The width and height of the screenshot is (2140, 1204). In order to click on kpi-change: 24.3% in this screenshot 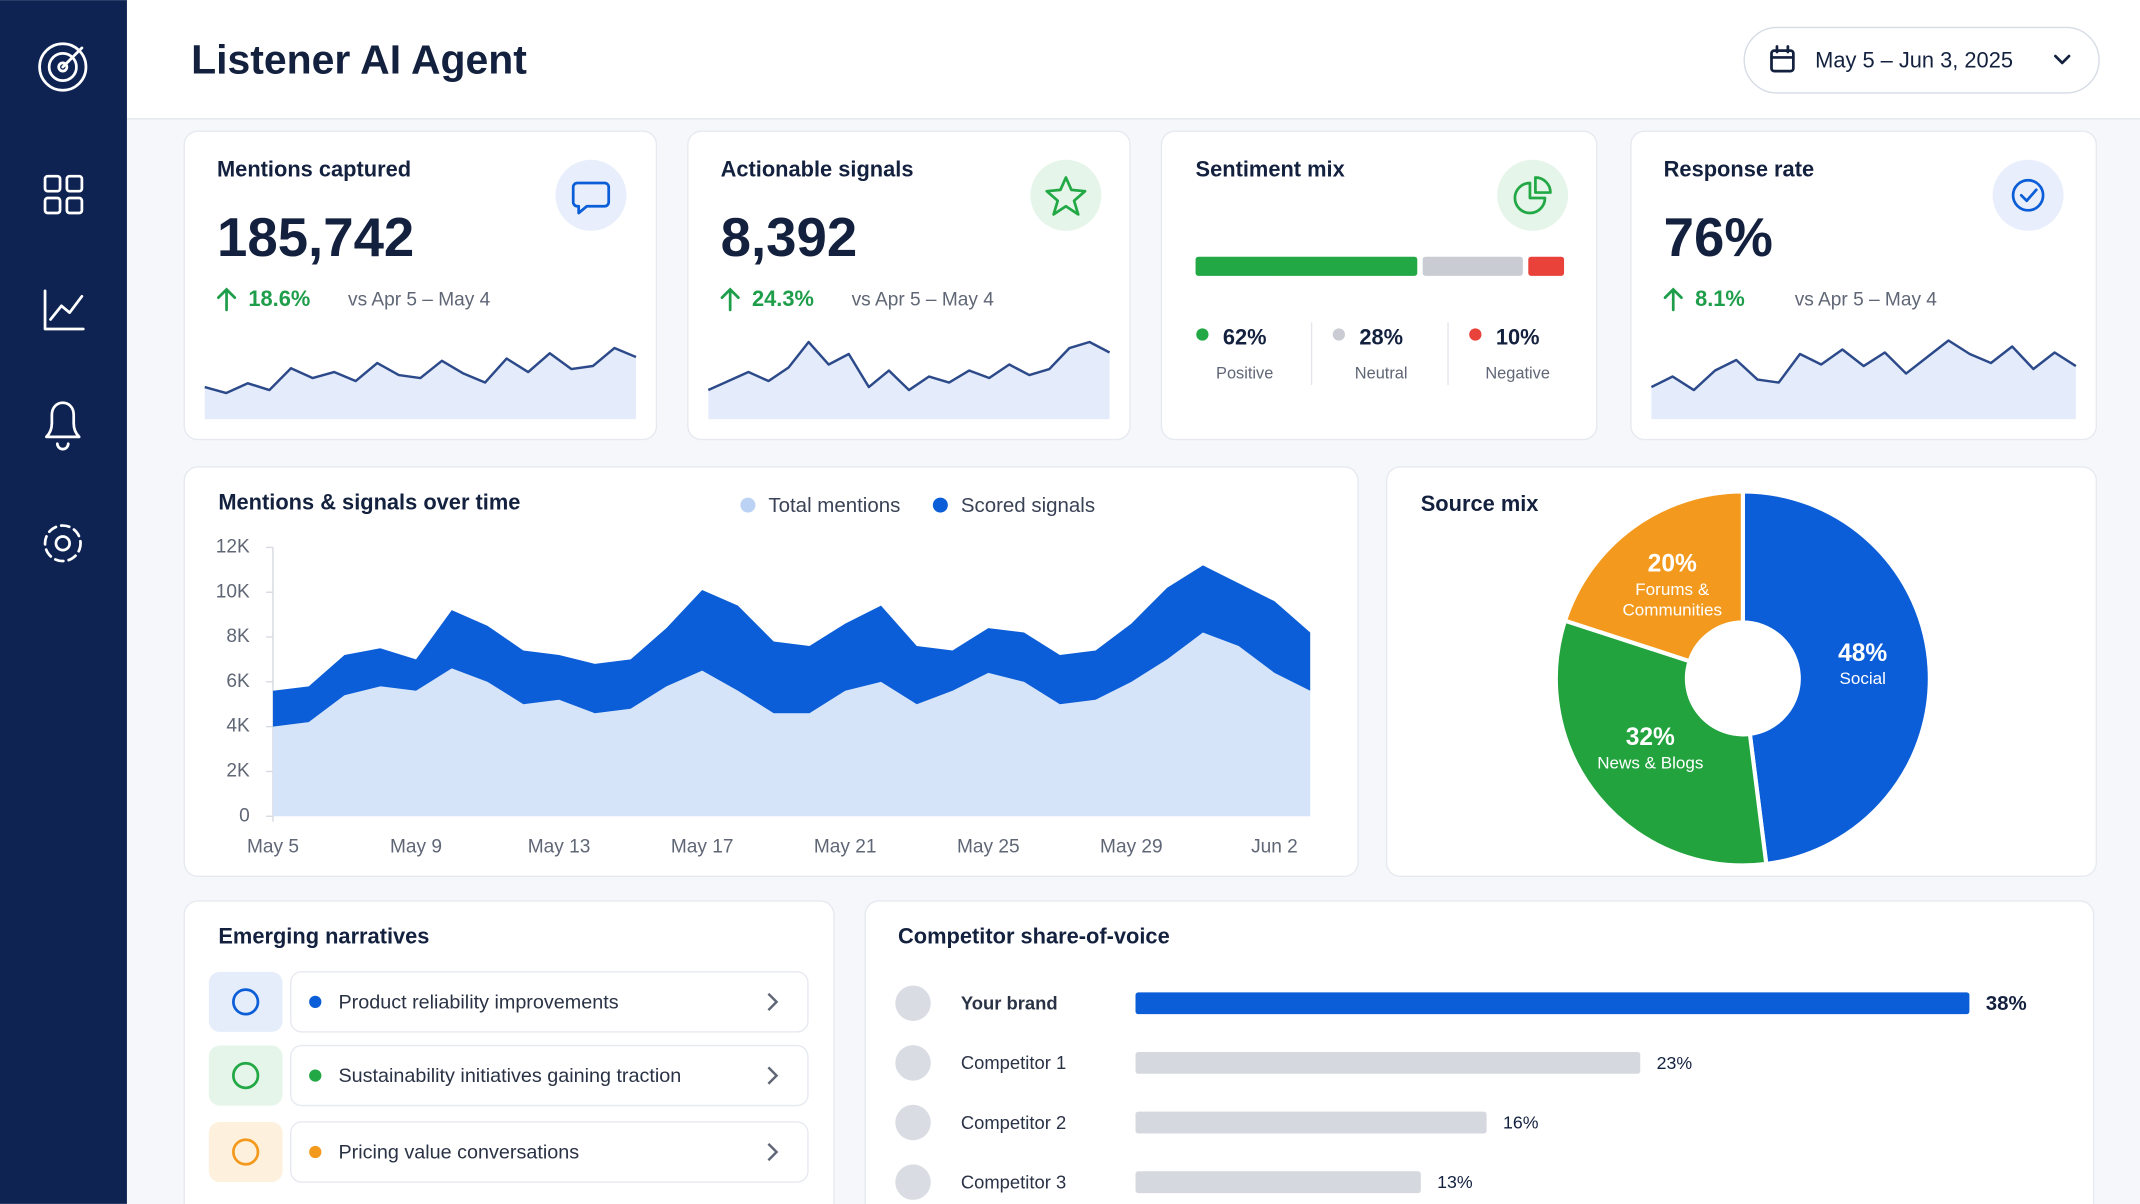, I will do `click(783, 298)`.